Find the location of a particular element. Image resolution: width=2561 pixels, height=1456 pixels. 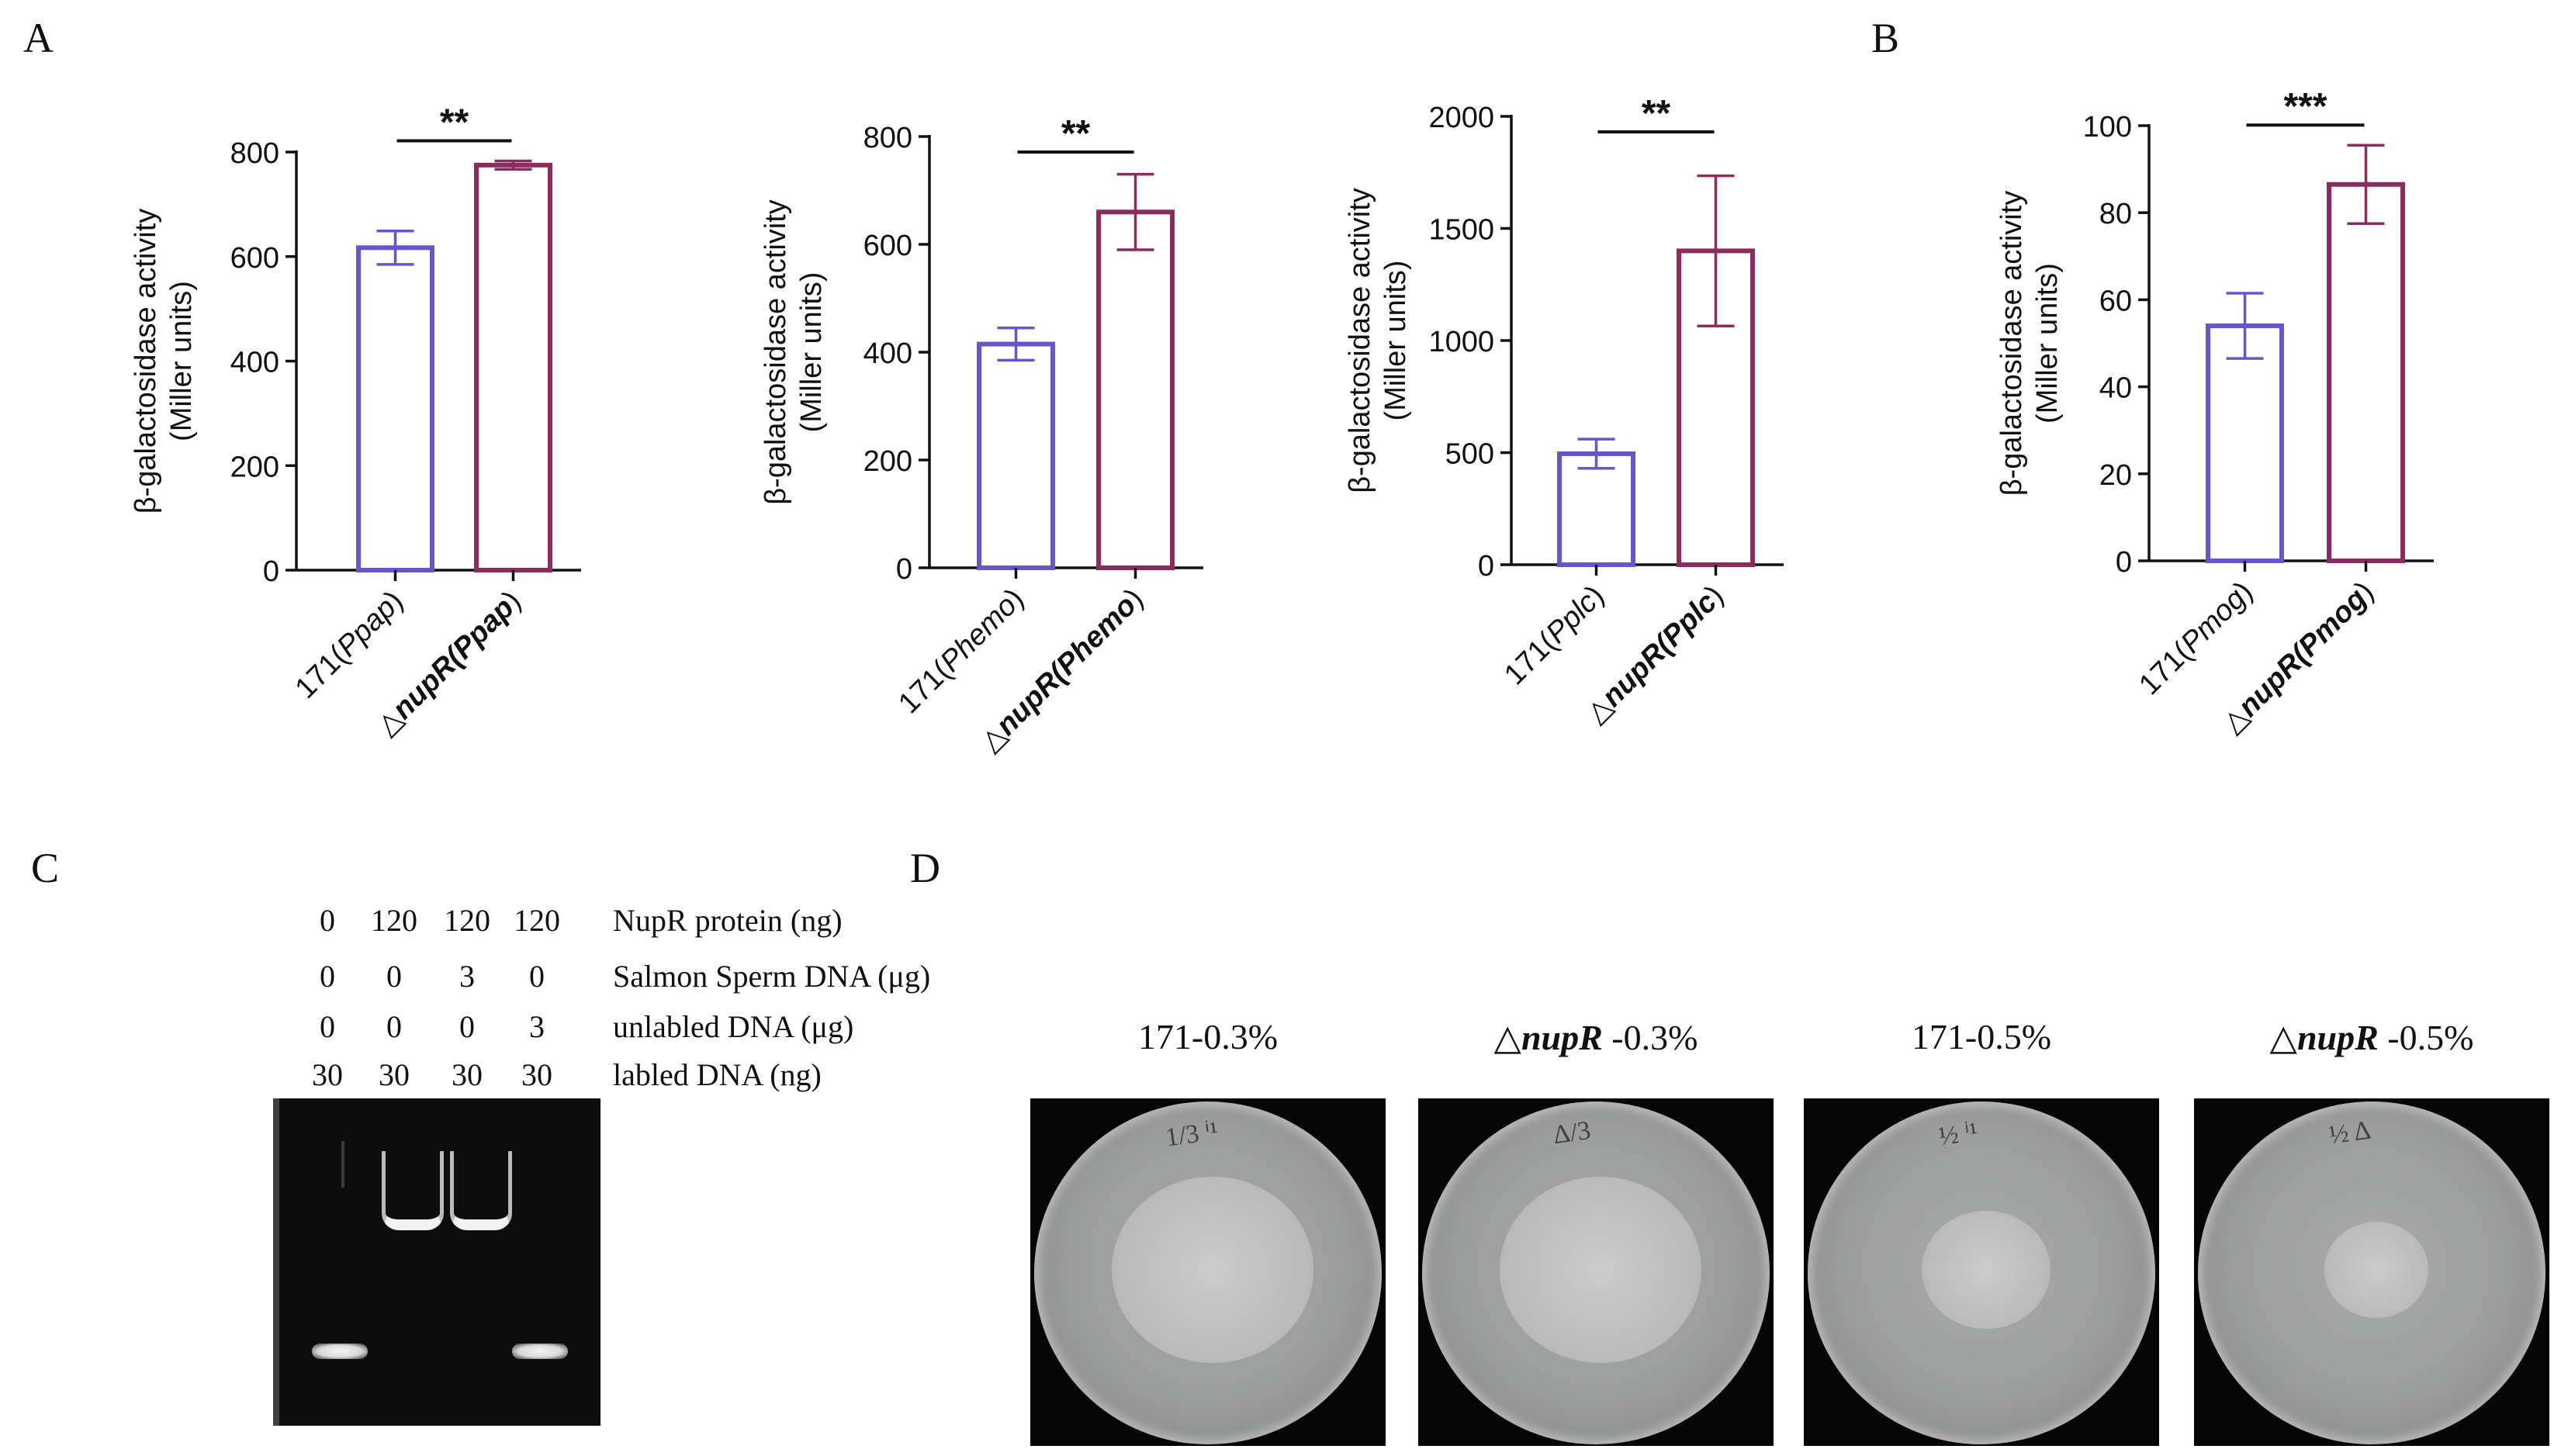

significance-label: *** is located at coordinates (2305, 106).